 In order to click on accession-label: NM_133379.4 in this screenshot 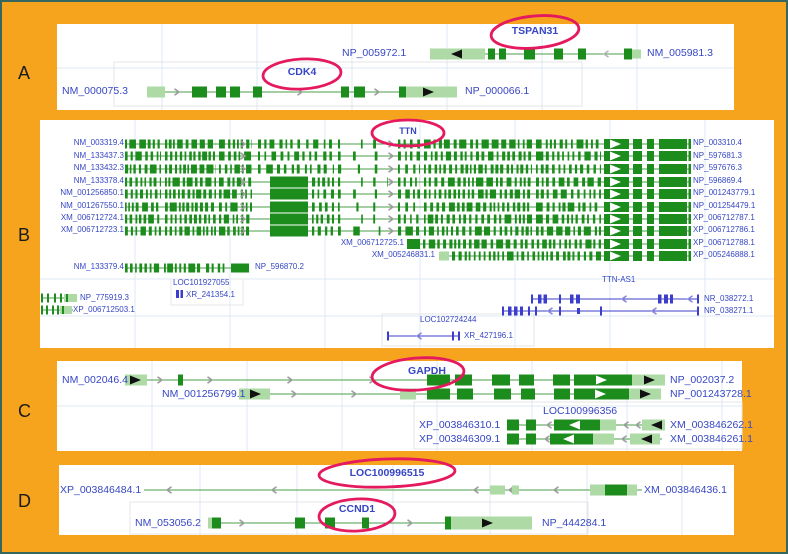, I will do `click(98, 266)`.